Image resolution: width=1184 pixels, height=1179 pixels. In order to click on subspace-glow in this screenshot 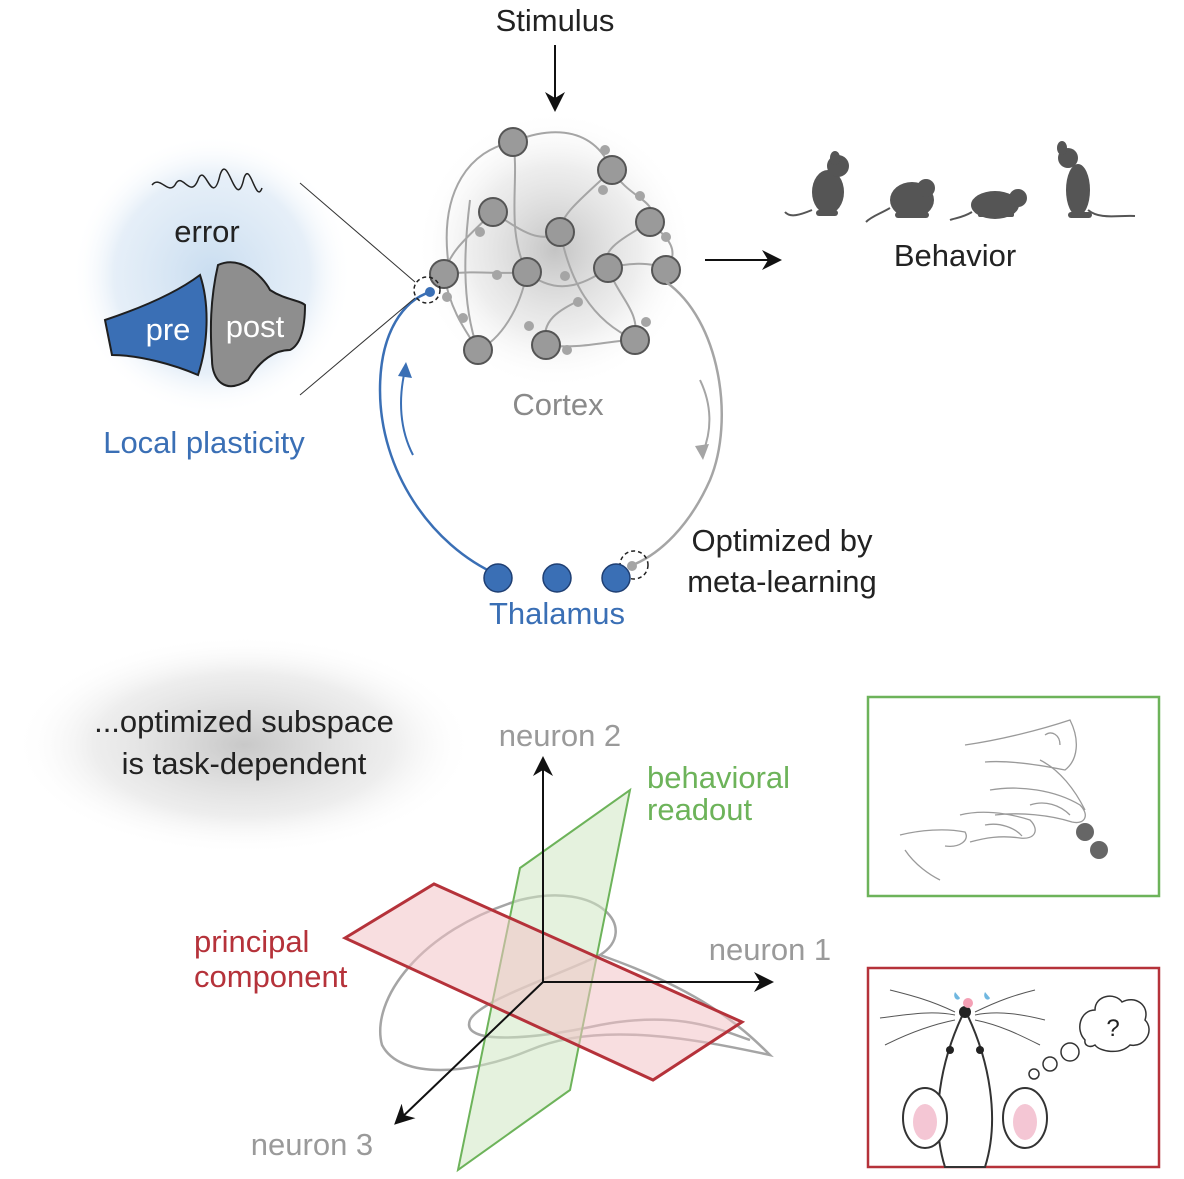, I will do `click(244, 745)`.